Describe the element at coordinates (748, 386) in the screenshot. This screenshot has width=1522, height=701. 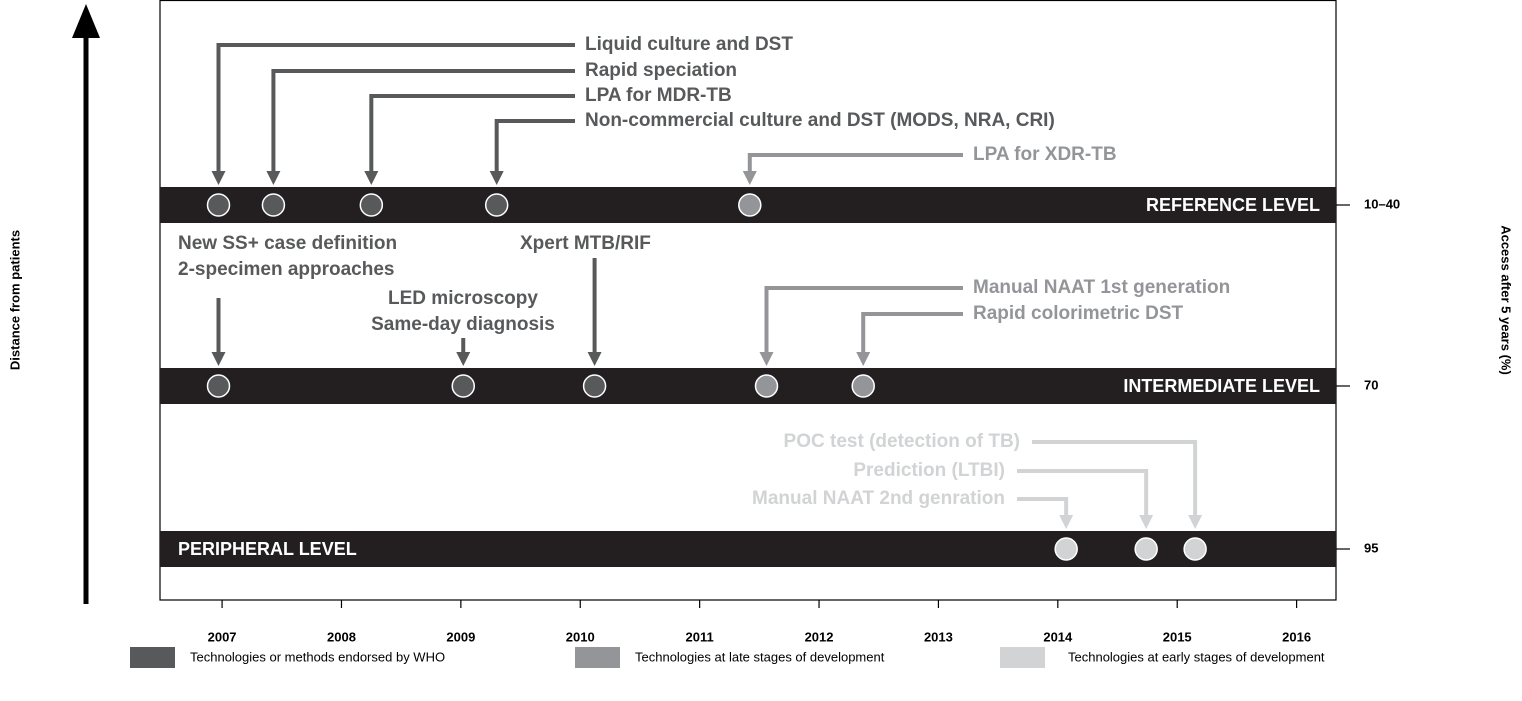
I see `level-band` at that location.